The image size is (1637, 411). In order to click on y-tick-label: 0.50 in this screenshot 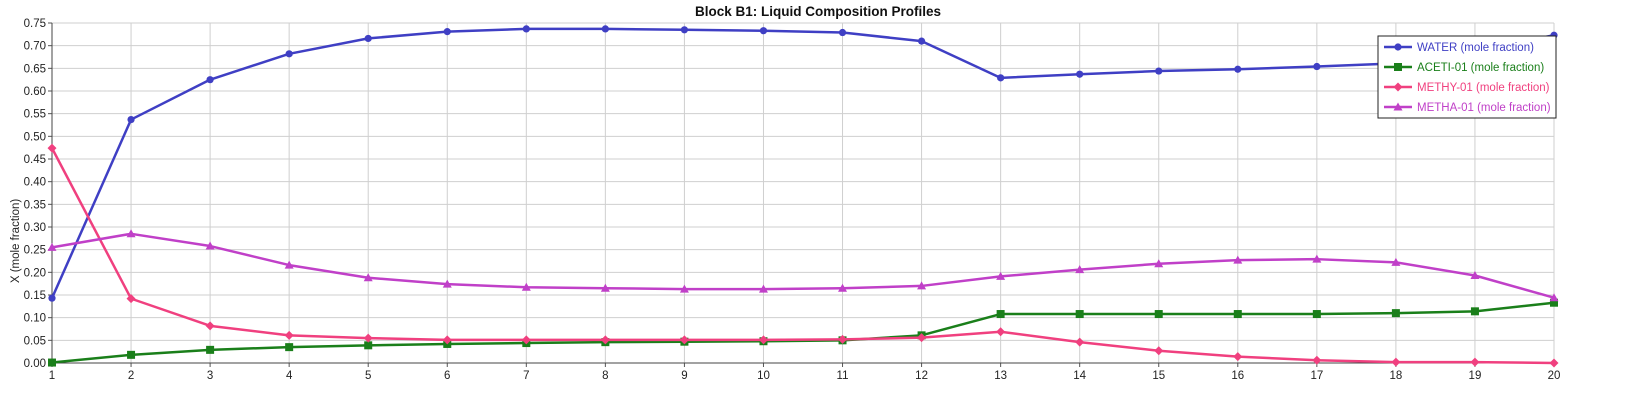, I will do `click(35, 137)`.